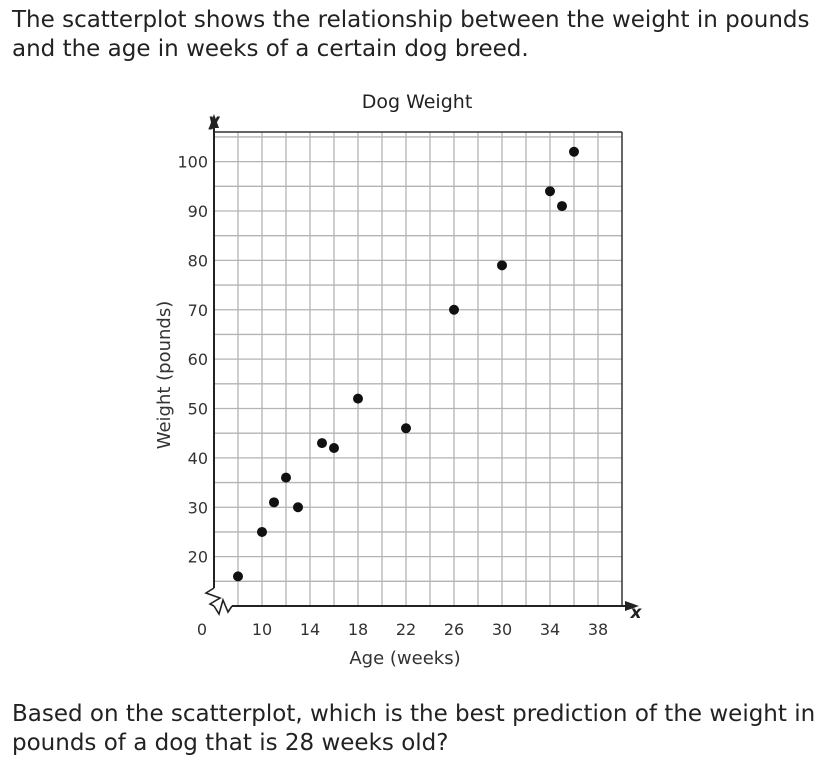 The image size is (832, 766). What do you see at coordinates (417, 102) in the screenshot?
I see `chart-title: Dog Weight` at bounding box center [417, 102].